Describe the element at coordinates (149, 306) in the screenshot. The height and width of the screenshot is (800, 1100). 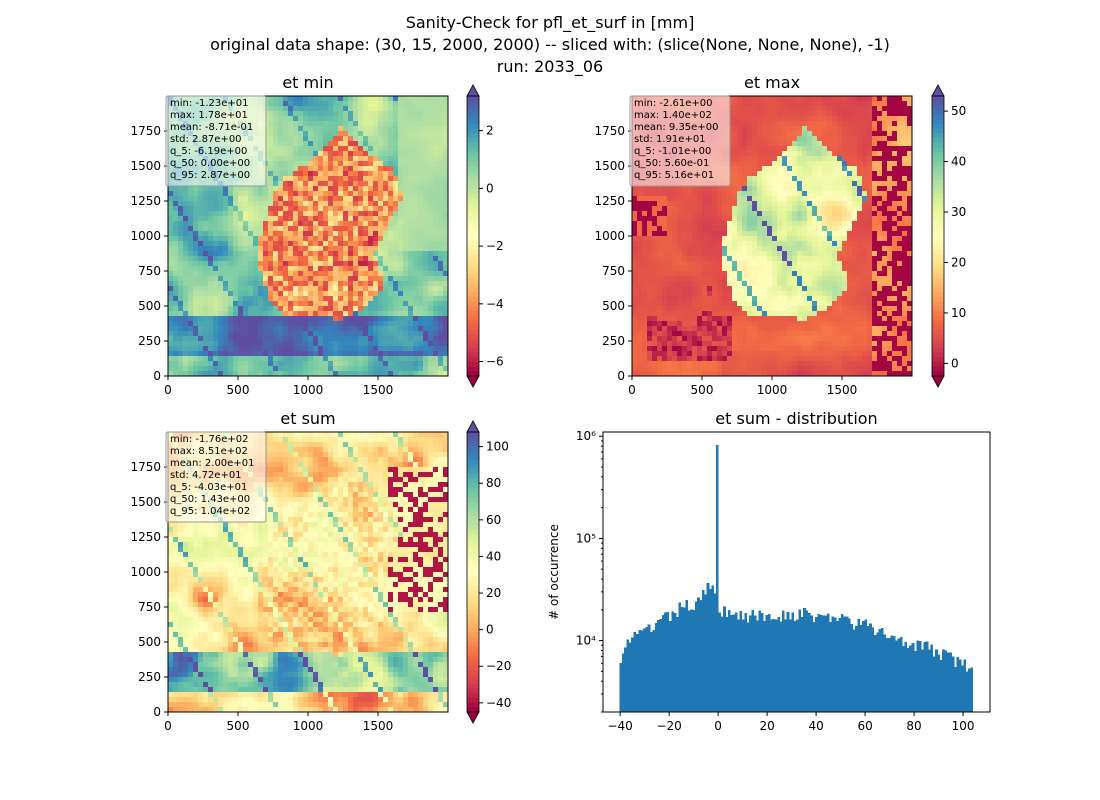
I see `y-tick-label: 500` at that location.